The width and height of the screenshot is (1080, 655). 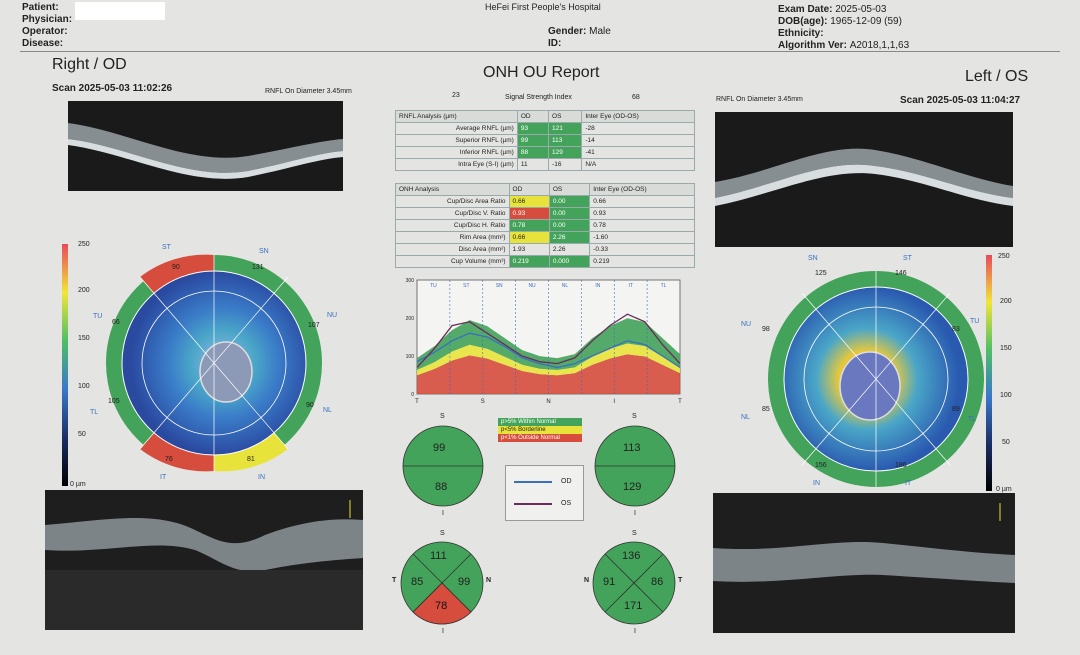 What do you see at coordinates (972, 419) in the screenshot?
I see `os-label-tl: TL` at bounding box center [972, 419].